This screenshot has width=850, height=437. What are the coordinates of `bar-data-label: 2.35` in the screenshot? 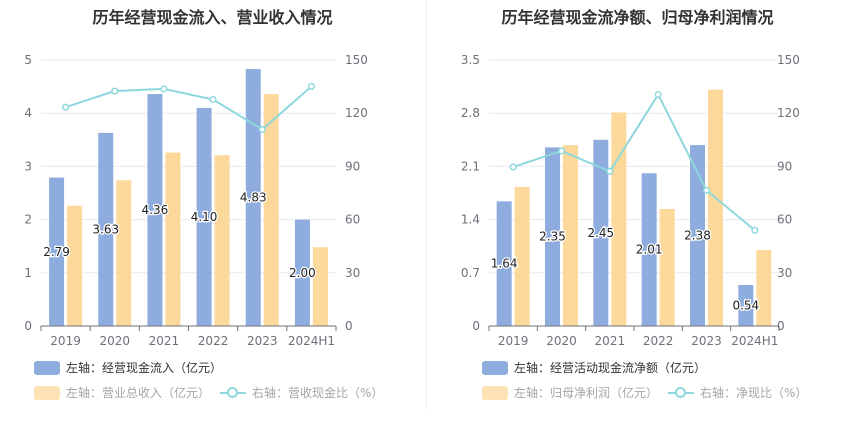 It's located at (552, 237).